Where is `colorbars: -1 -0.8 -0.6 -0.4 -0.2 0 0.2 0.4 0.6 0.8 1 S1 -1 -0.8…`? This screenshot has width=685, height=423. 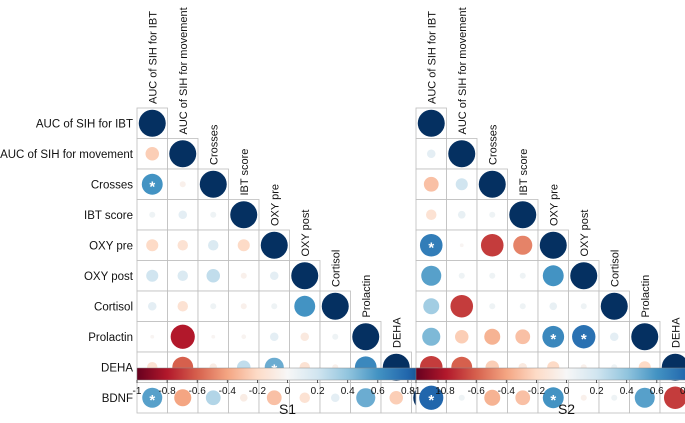
colorbars: -1 -0.8 -0.6 -0.4 -0.2 0 0.2 0.4 0.6 0.8 1 S1 -1 -0.8… is located at coordinates (409, 392).